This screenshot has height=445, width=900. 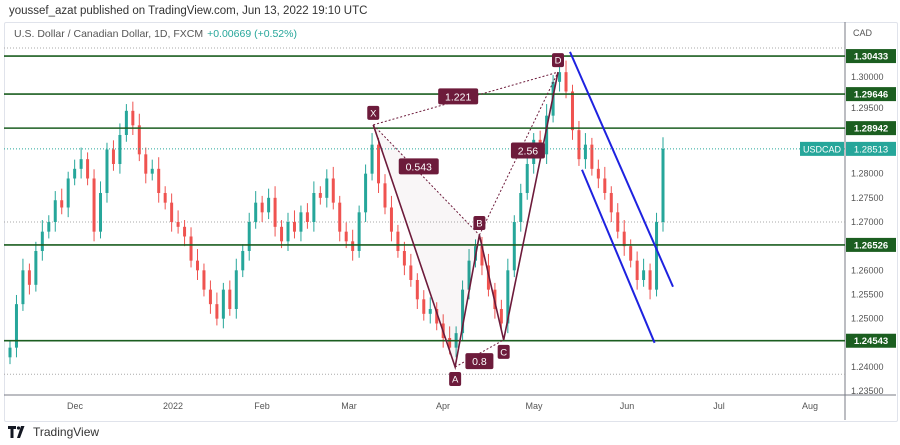 What do you see at coordinates (867, 77) in the screenshot?
I see `price-tick: 1.30000` at bounding box center [867, 77].